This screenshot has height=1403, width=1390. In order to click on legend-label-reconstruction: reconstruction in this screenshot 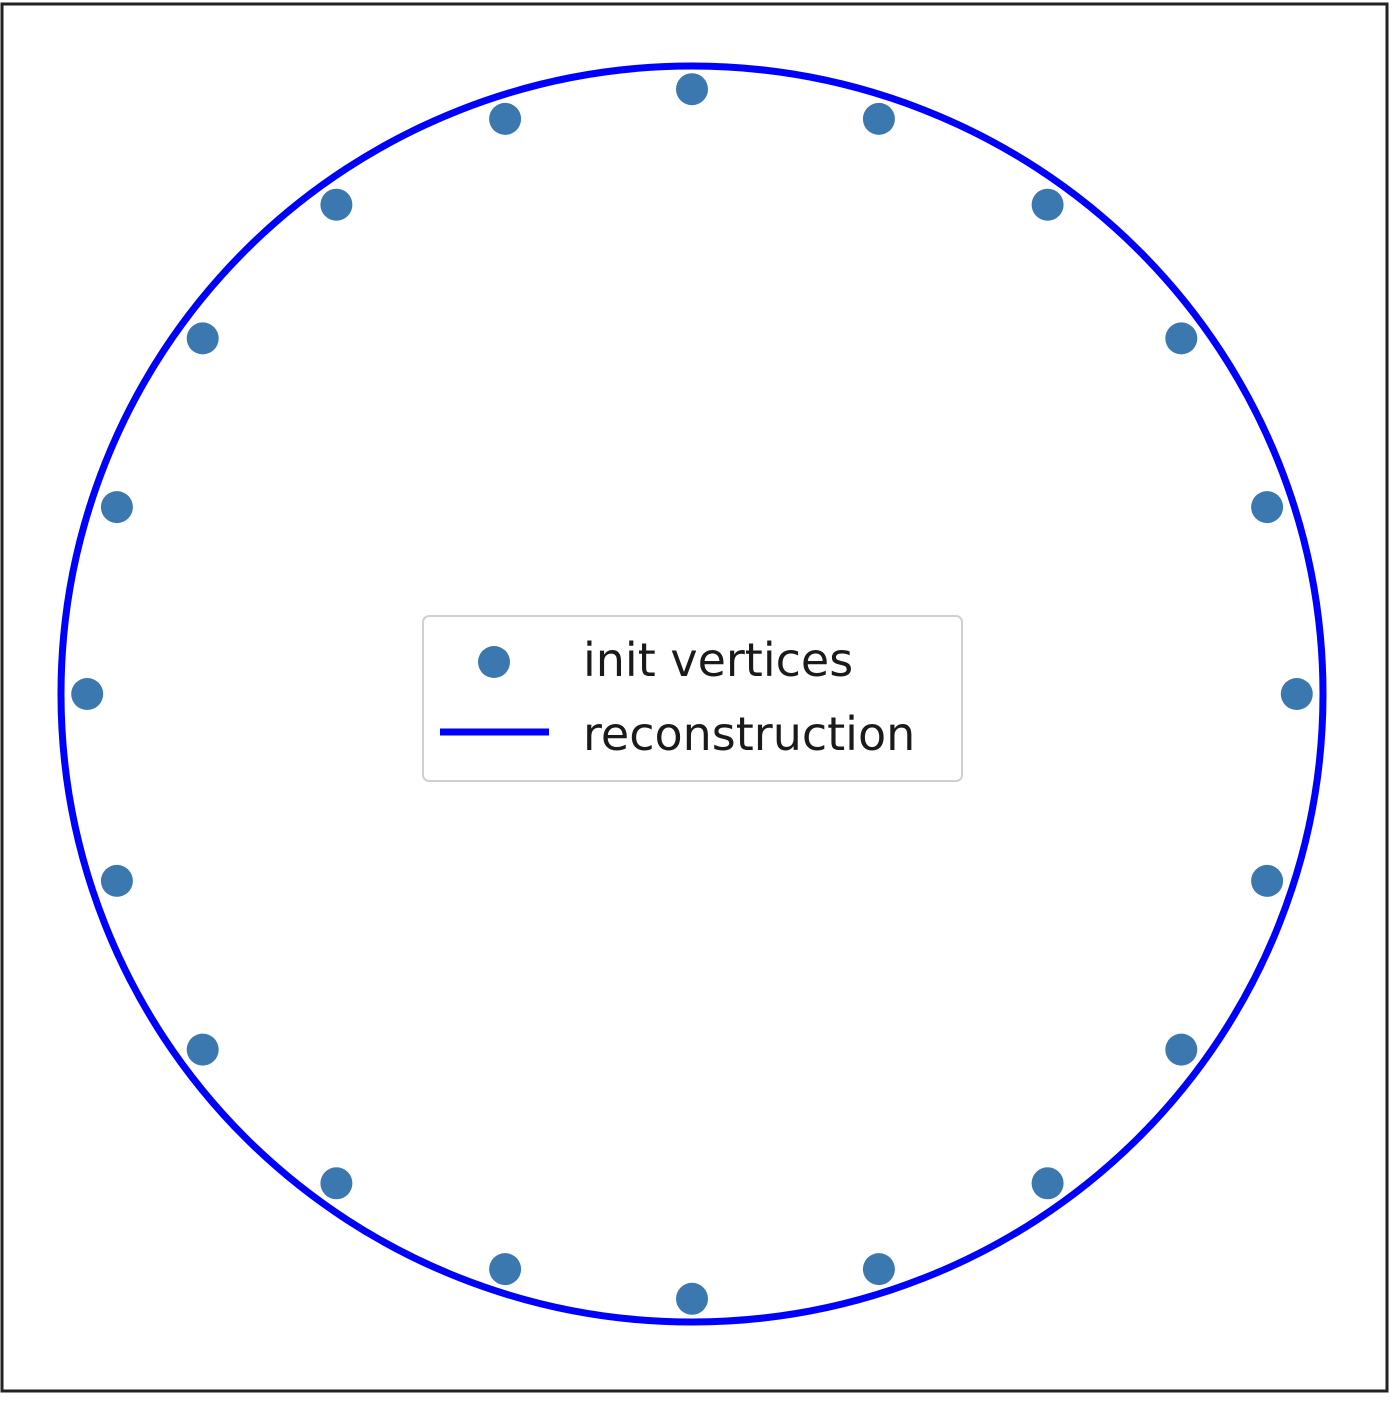, I will do `click(749, 734)`.